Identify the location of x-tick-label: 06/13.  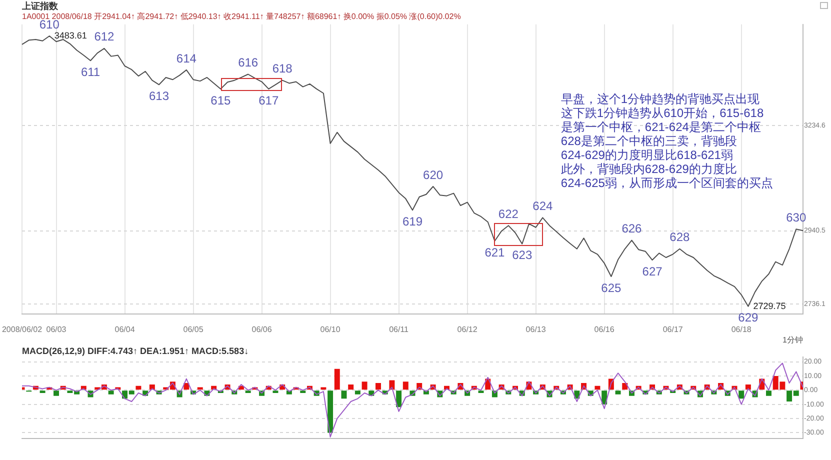
(536, 329).